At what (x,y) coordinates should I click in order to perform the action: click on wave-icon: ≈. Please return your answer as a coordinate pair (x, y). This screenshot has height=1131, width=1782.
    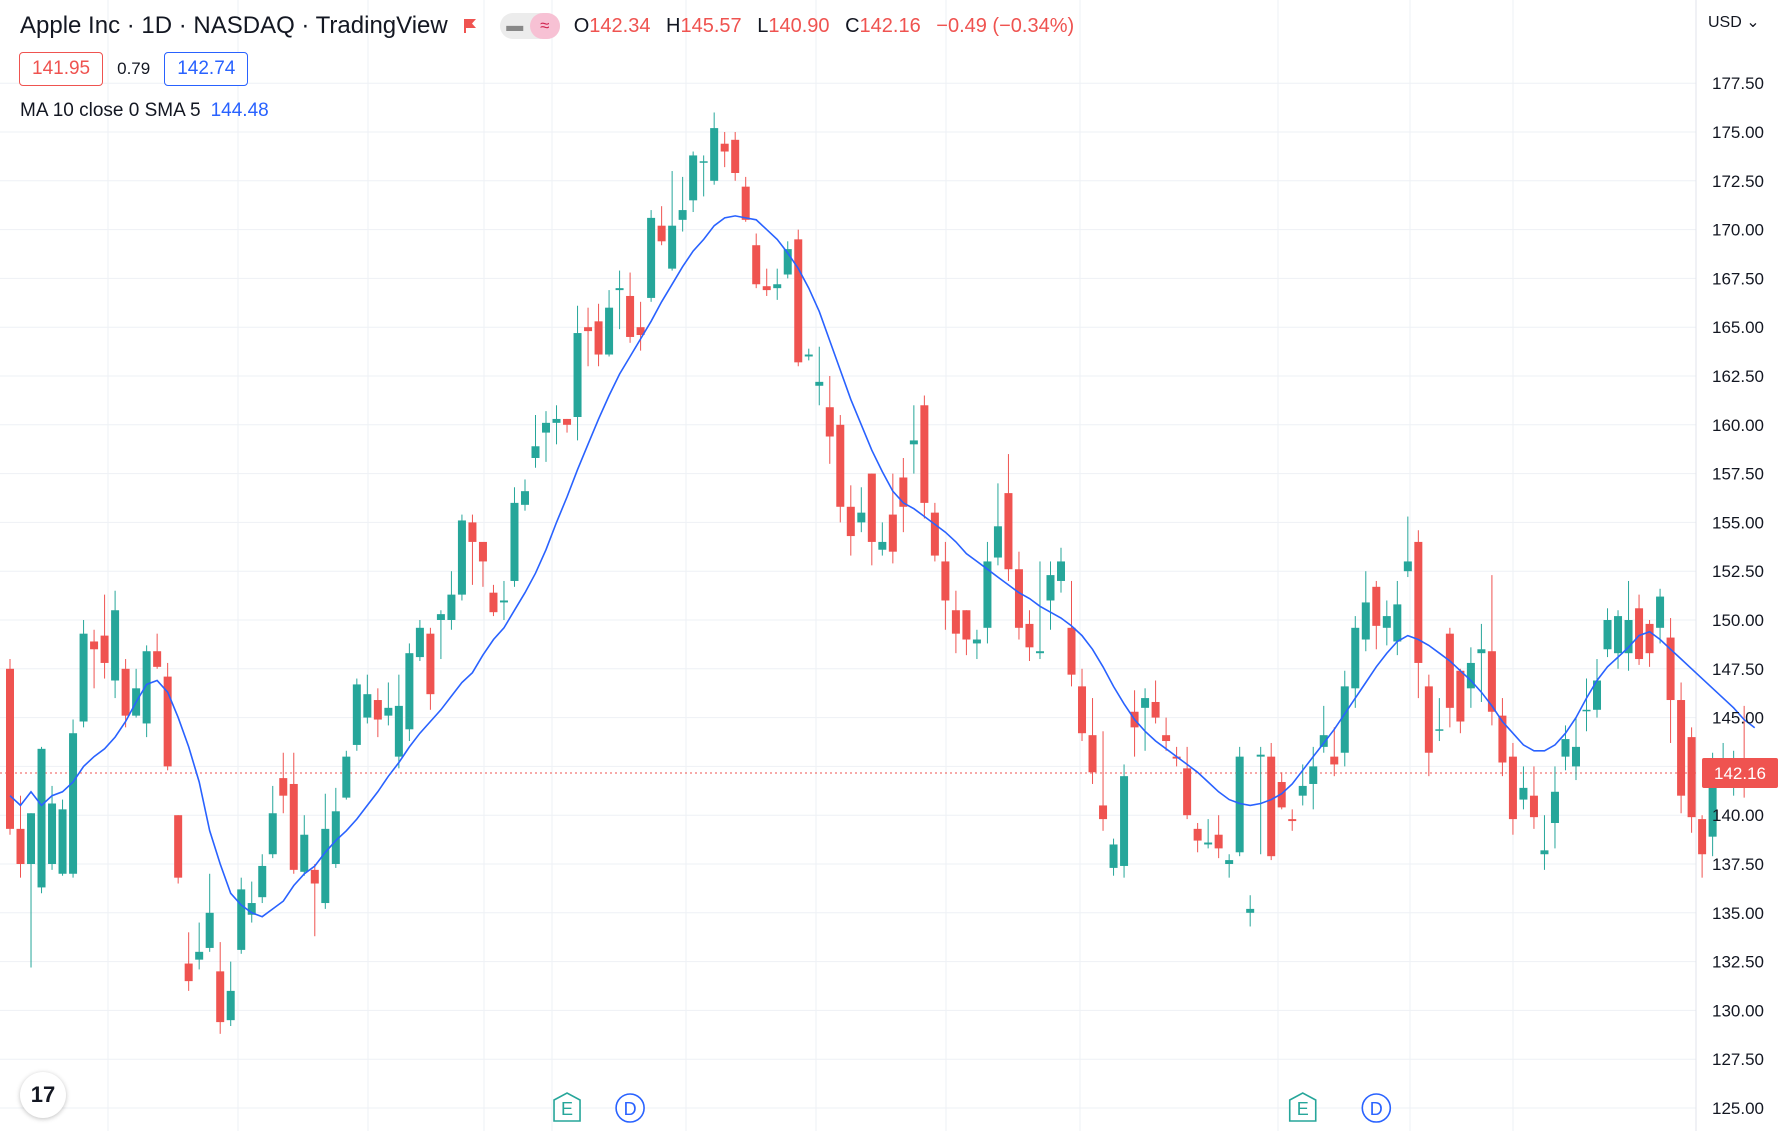
    Looking at the image, I should click on (544, 26).